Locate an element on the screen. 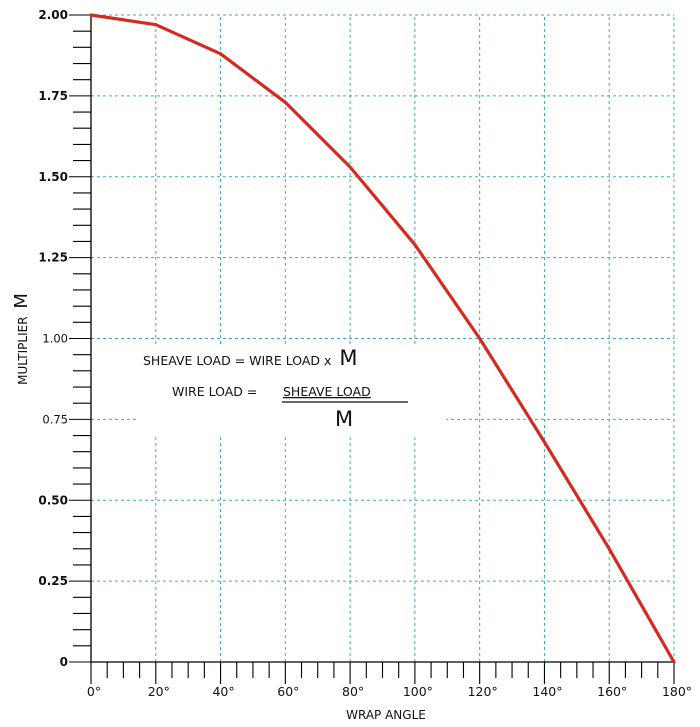  x-tick-label: 60° is located at coordinates (288, 691).